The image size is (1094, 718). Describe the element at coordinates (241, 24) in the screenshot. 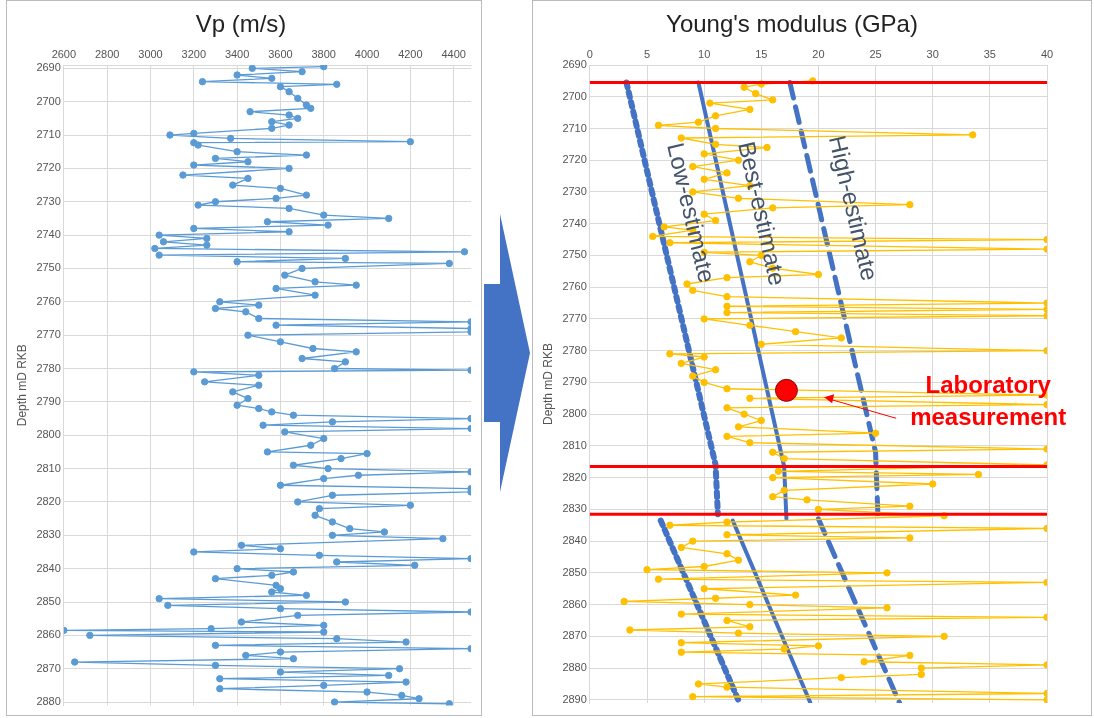

I see `chart-title: Vp (m/s)` at that location.